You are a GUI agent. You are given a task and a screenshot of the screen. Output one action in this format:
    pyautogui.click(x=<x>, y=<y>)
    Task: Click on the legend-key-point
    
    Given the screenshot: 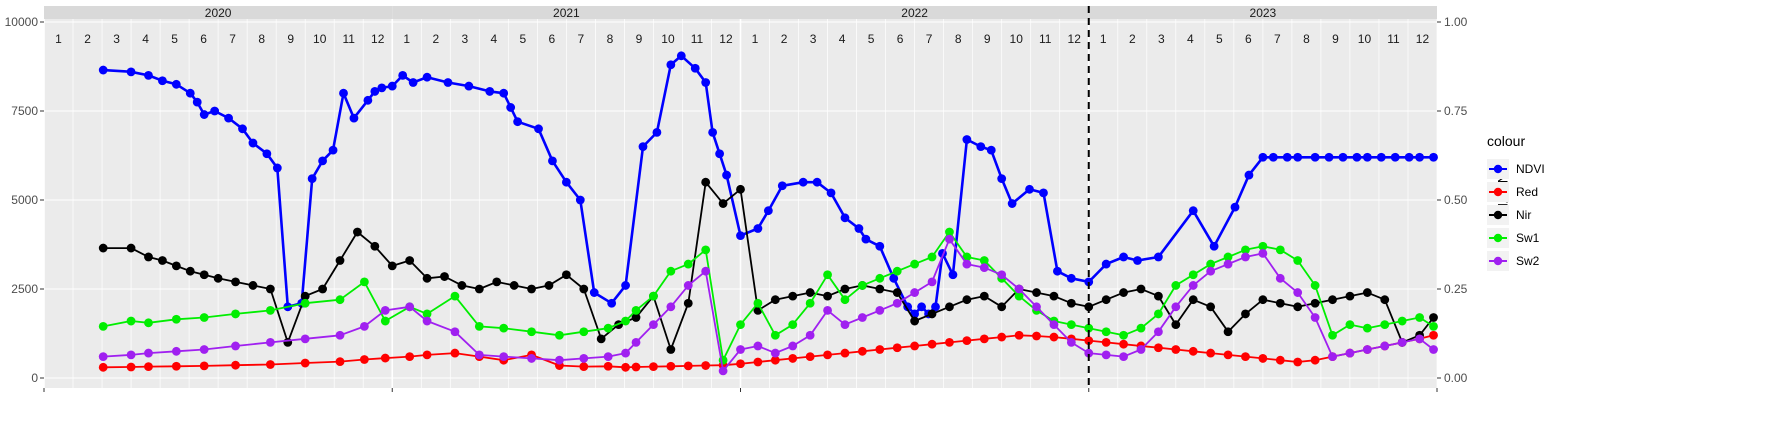 What is the action you would take?
    pyautogui.click(x=1498, y=215)
    